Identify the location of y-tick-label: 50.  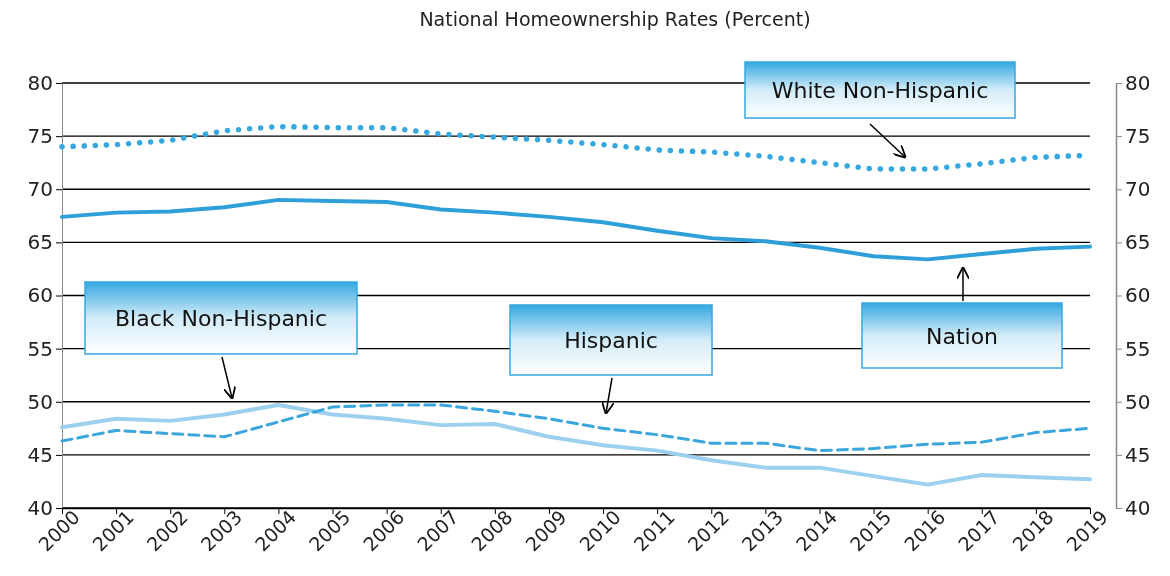
(40, 401).